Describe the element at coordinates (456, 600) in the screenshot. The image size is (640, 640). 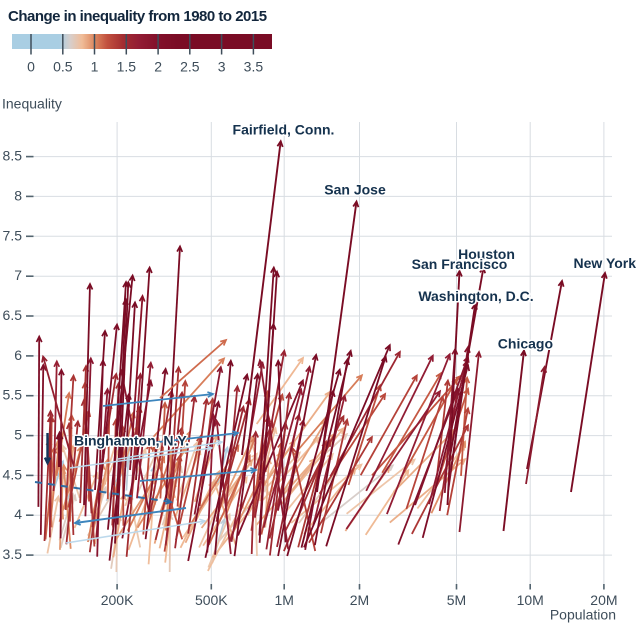
I see `svg-text: 5M` at that location.